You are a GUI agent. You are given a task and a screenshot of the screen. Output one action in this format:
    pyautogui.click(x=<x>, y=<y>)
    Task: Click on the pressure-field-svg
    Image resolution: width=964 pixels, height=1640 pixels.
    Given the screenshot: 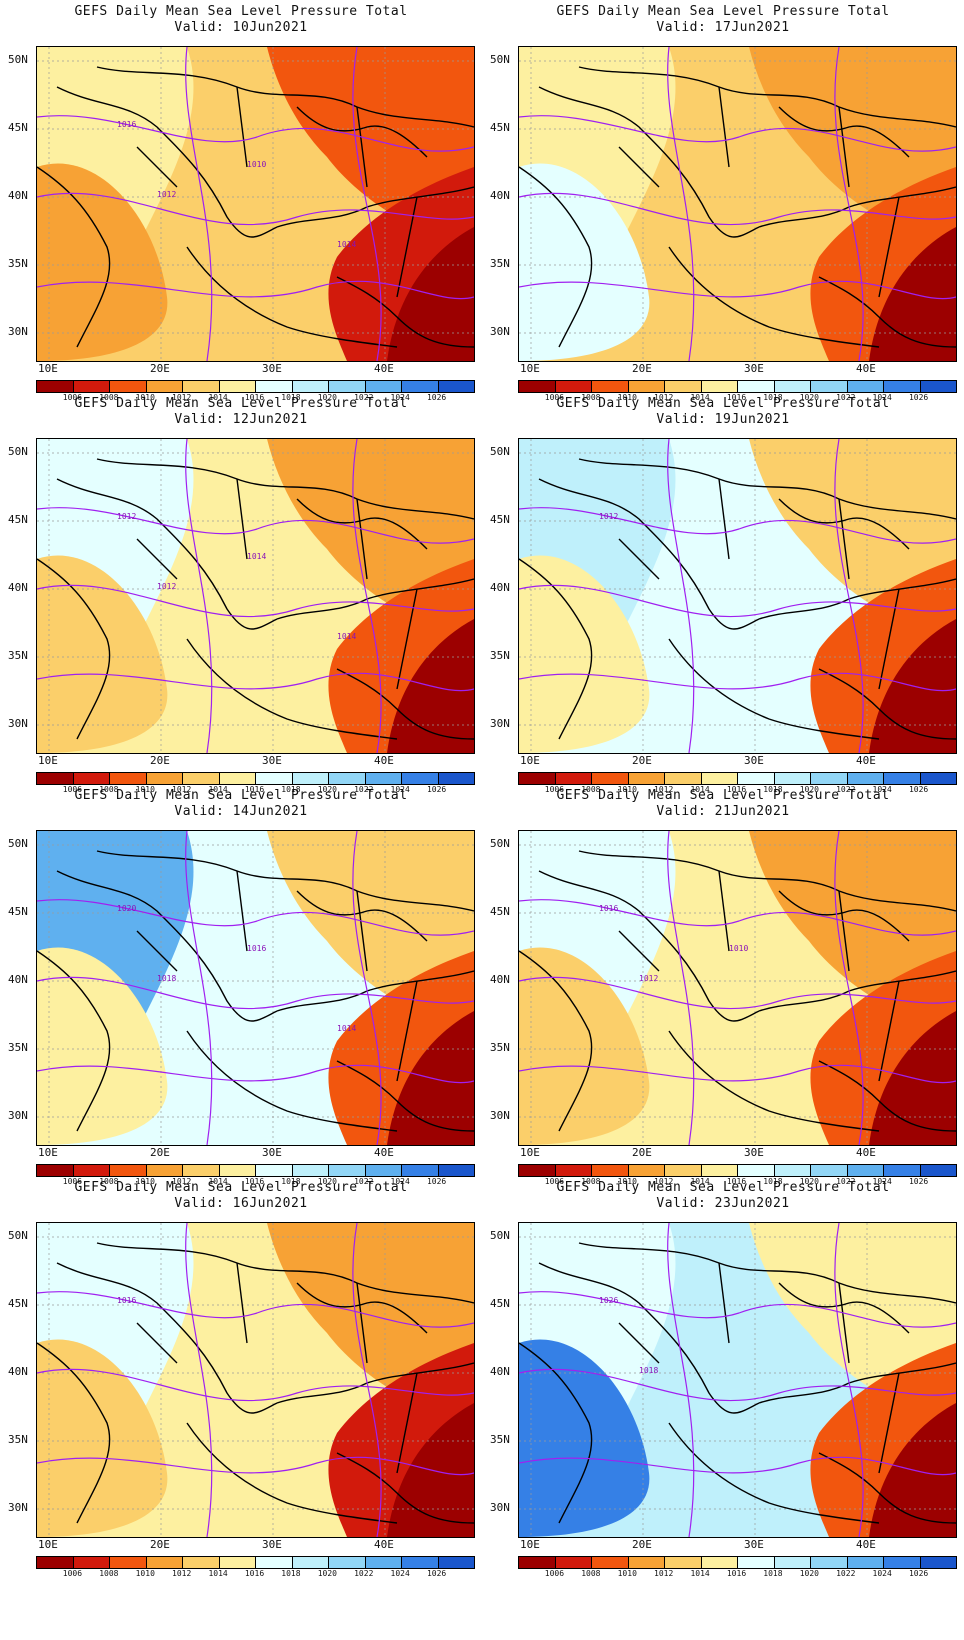 What is the action you would take?
    pyautogui.click(x=737, y=204)
    